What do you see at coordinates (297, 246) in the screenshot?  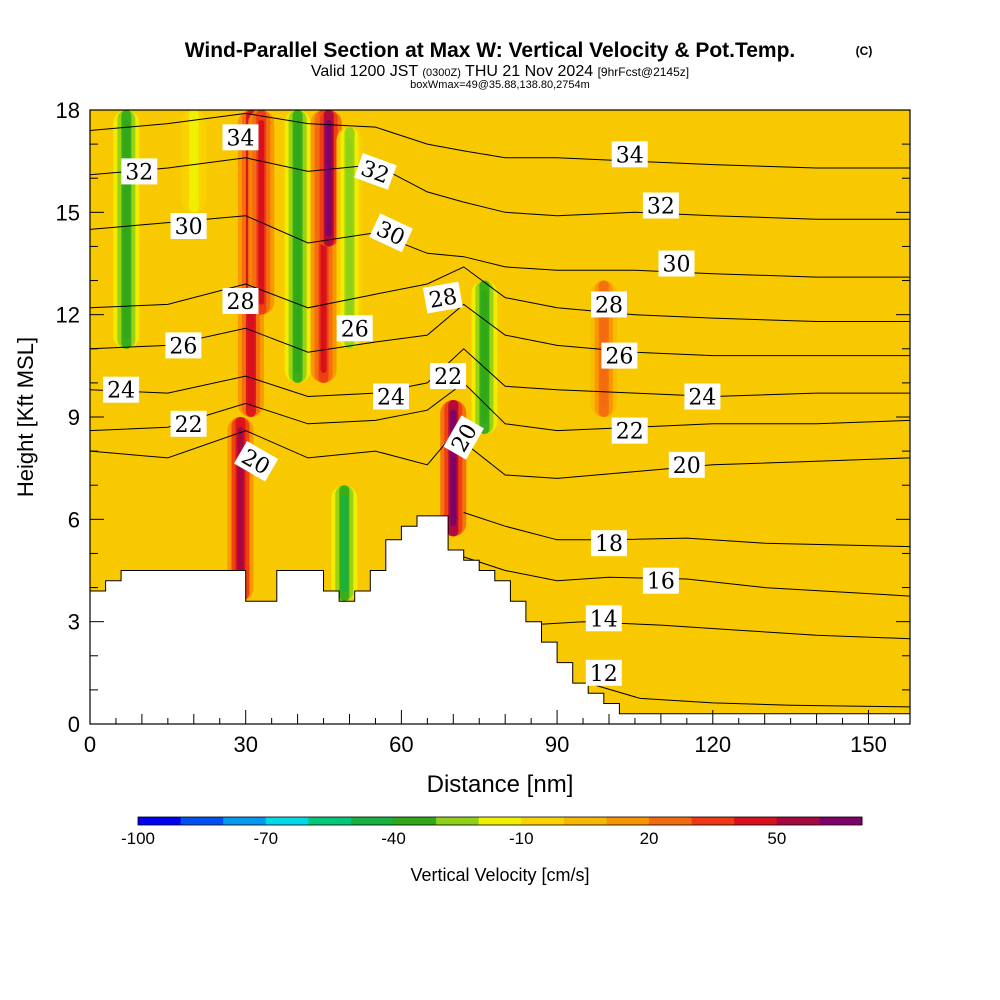 I see `w-plume-3-core` at bounding box center [297, 246].